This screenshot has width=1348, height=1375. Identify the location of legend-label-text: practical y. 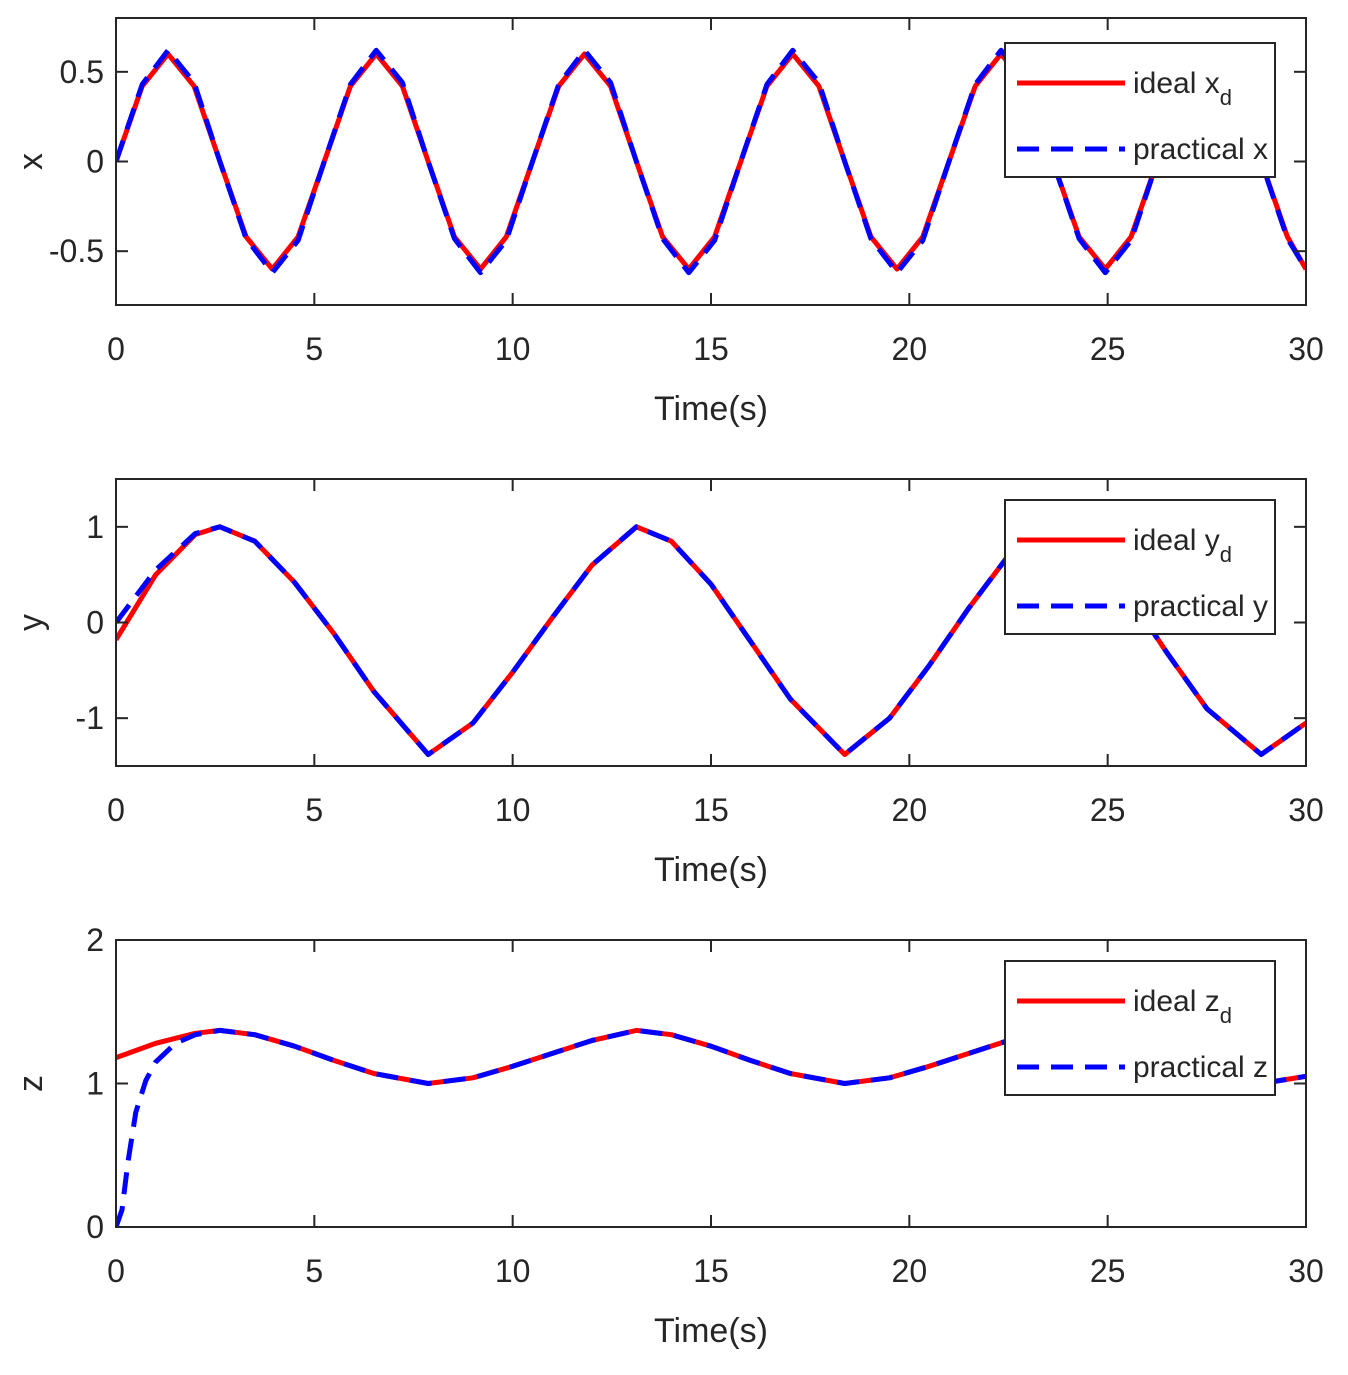
(1200, 606).